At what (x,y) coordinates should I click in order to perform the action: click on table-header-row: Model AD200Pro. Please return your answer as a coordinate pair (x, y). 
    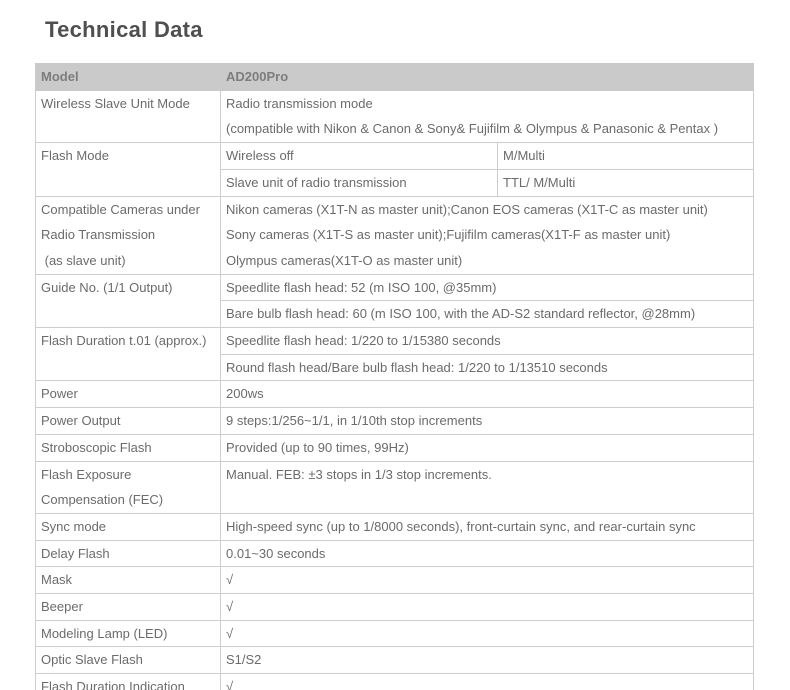
    Looking at the image, I should click on (395, 77).